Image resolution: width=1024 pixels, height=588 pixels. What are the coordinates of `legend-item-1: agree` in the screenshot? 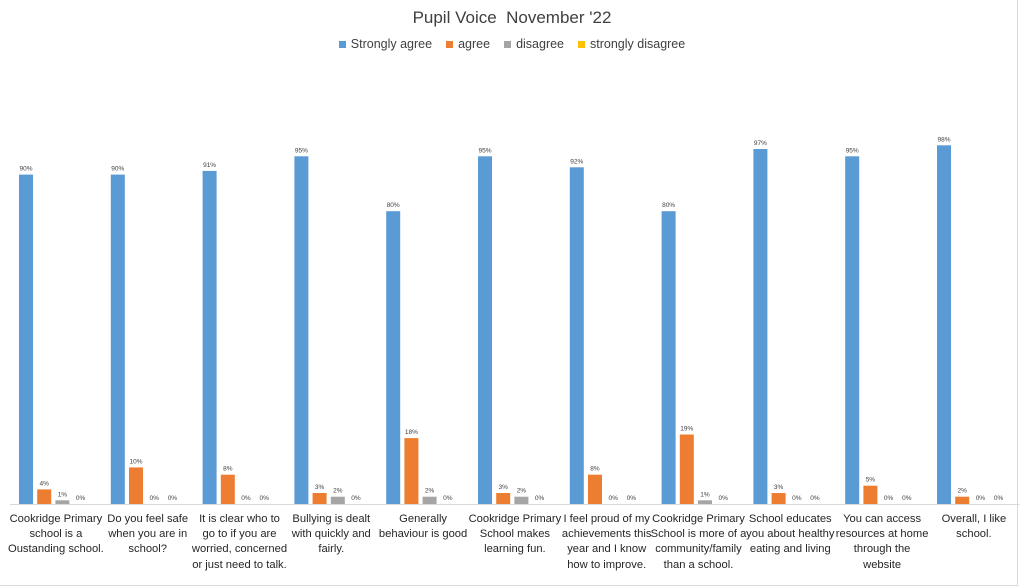 It's located at (468, 44).